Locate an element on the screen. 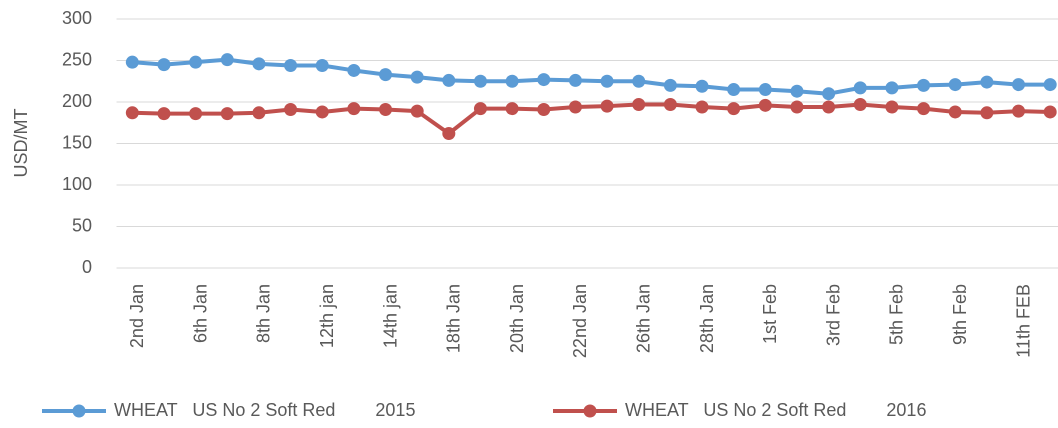 The image size is (1058, 428). y-tick-label: 250 is located at coordinates (77, 59).